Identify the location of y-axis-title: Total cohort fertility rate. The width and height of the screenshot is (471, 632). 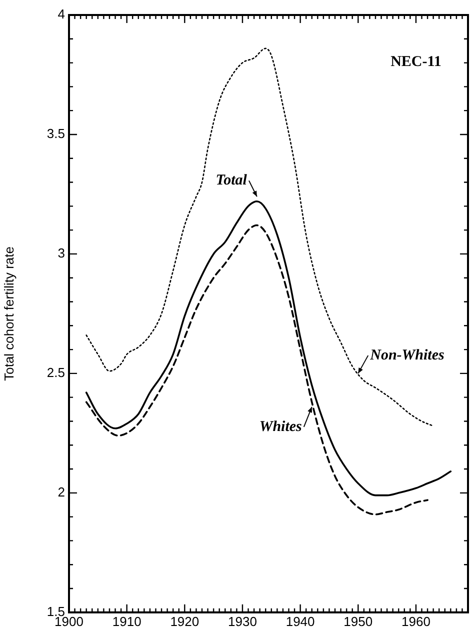
(8, 313).